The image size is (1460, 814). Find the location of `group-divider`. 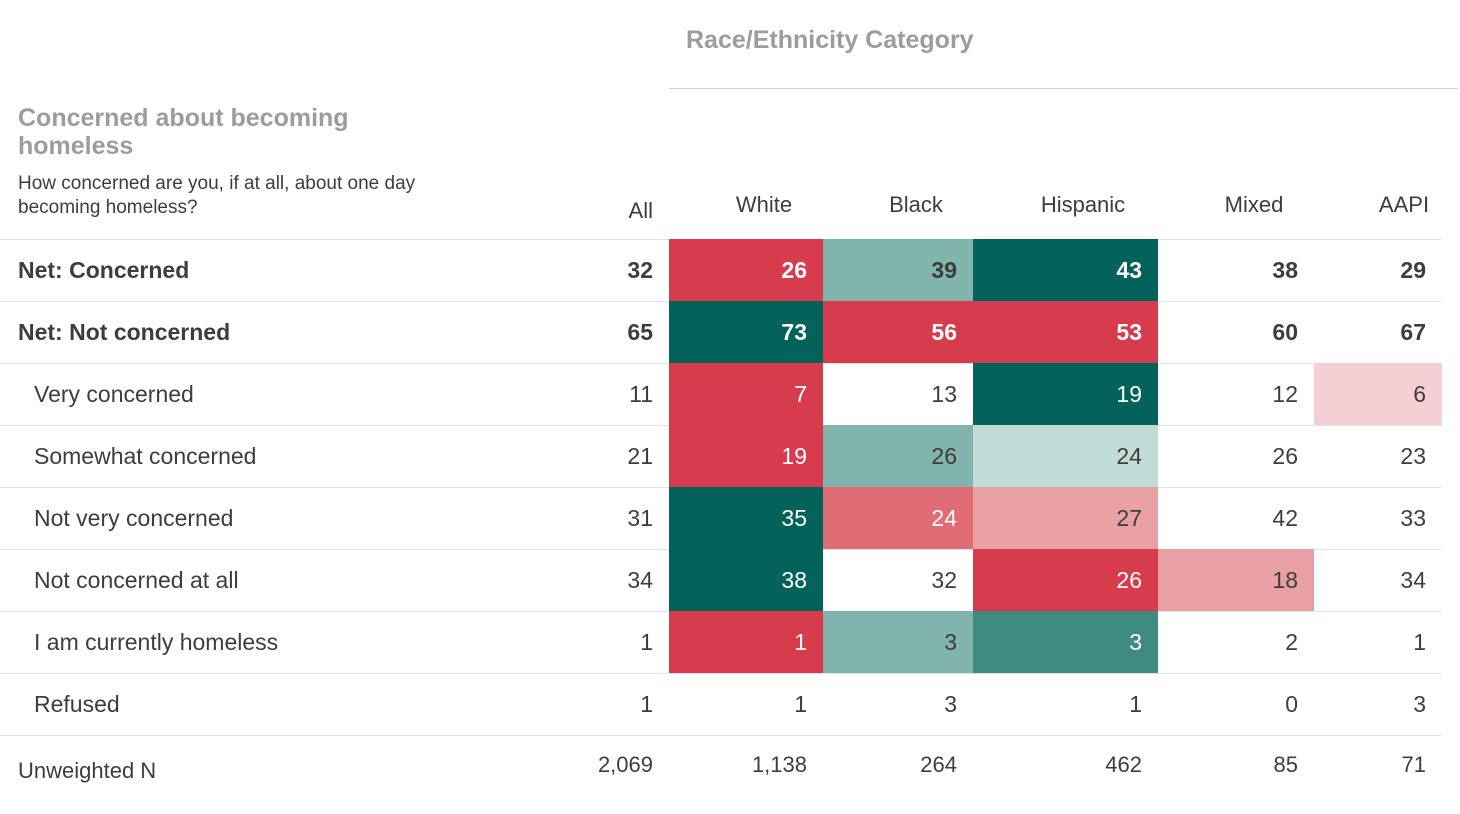

group-divider is located at coordinates (1063, 88).